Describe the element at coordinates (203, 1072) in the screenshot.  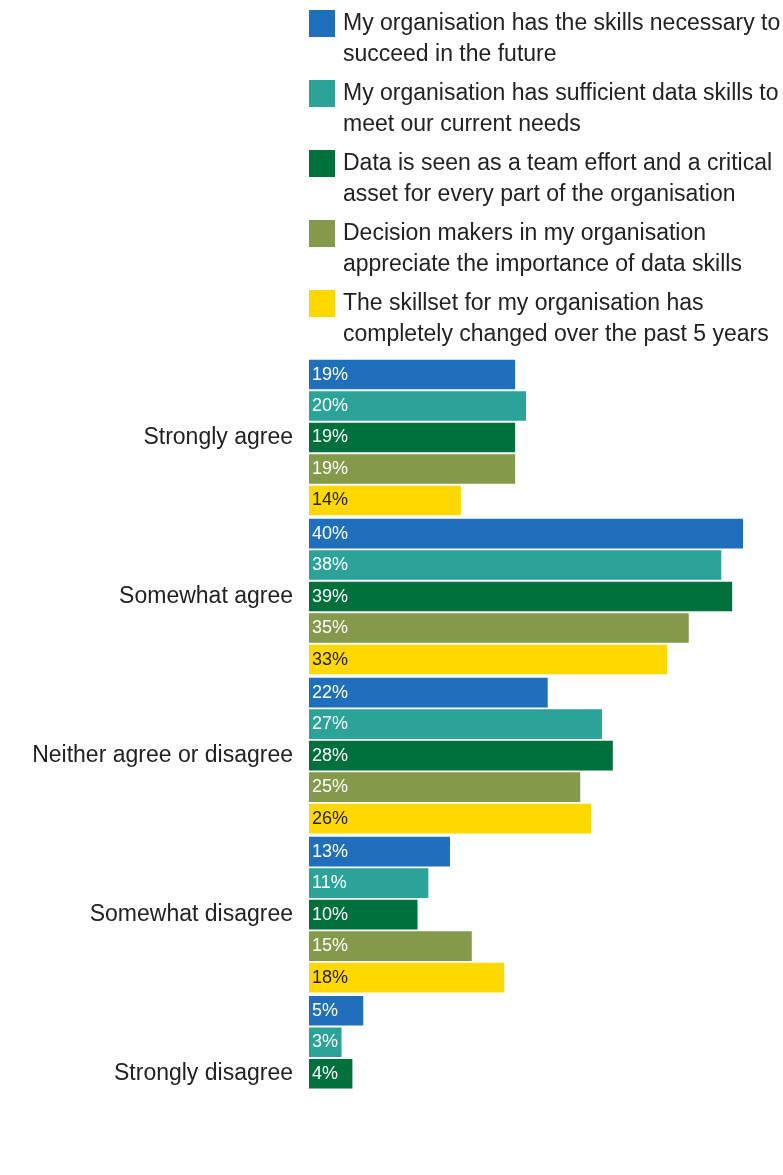
I see `y-tick-label: Strongly disagree` at that location.